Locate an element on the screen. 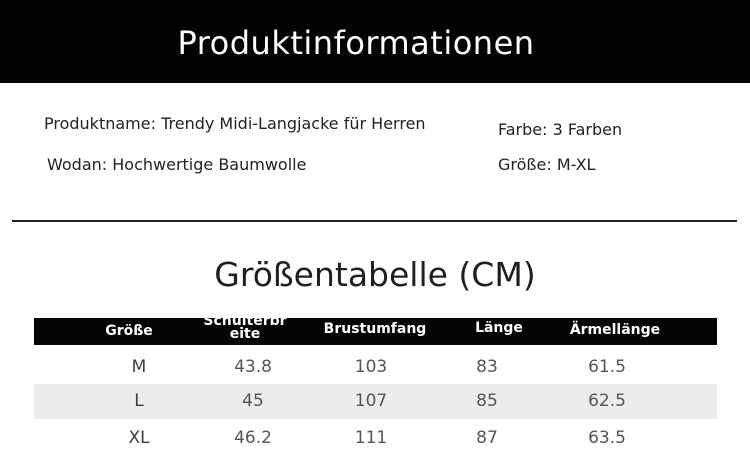  cell-length: 83 is located at coordinates (487, 367).